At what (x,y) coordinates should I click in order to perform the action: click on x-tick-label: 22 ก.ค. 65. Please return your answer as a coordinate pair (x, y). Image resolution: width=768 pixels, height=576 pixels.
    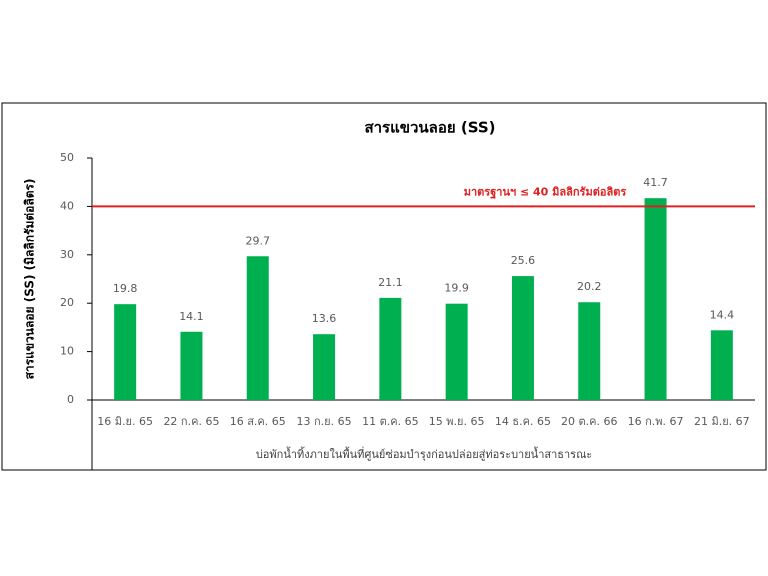
    Looking at the image, I should click on (191, 421).